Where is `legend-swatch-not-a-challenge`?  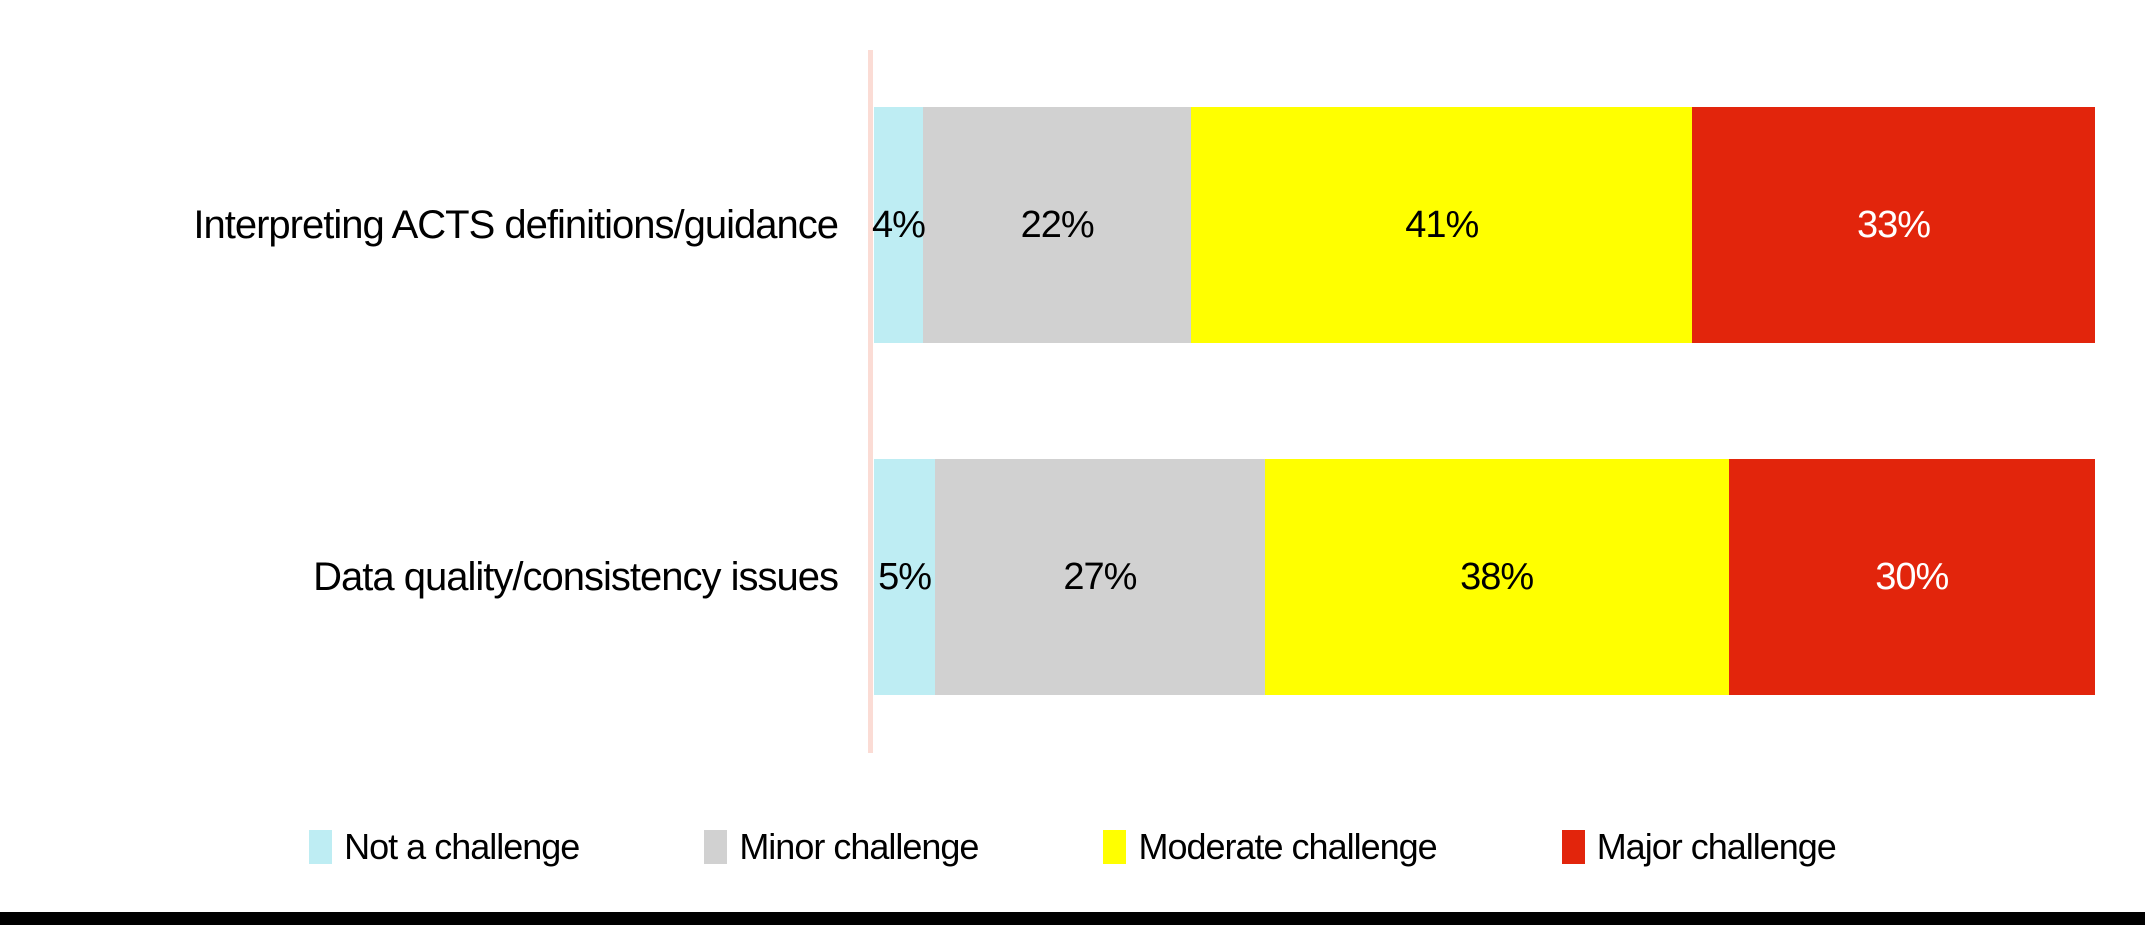
legend-swatch-not-a-challenge is located at coordinates (321, 847).